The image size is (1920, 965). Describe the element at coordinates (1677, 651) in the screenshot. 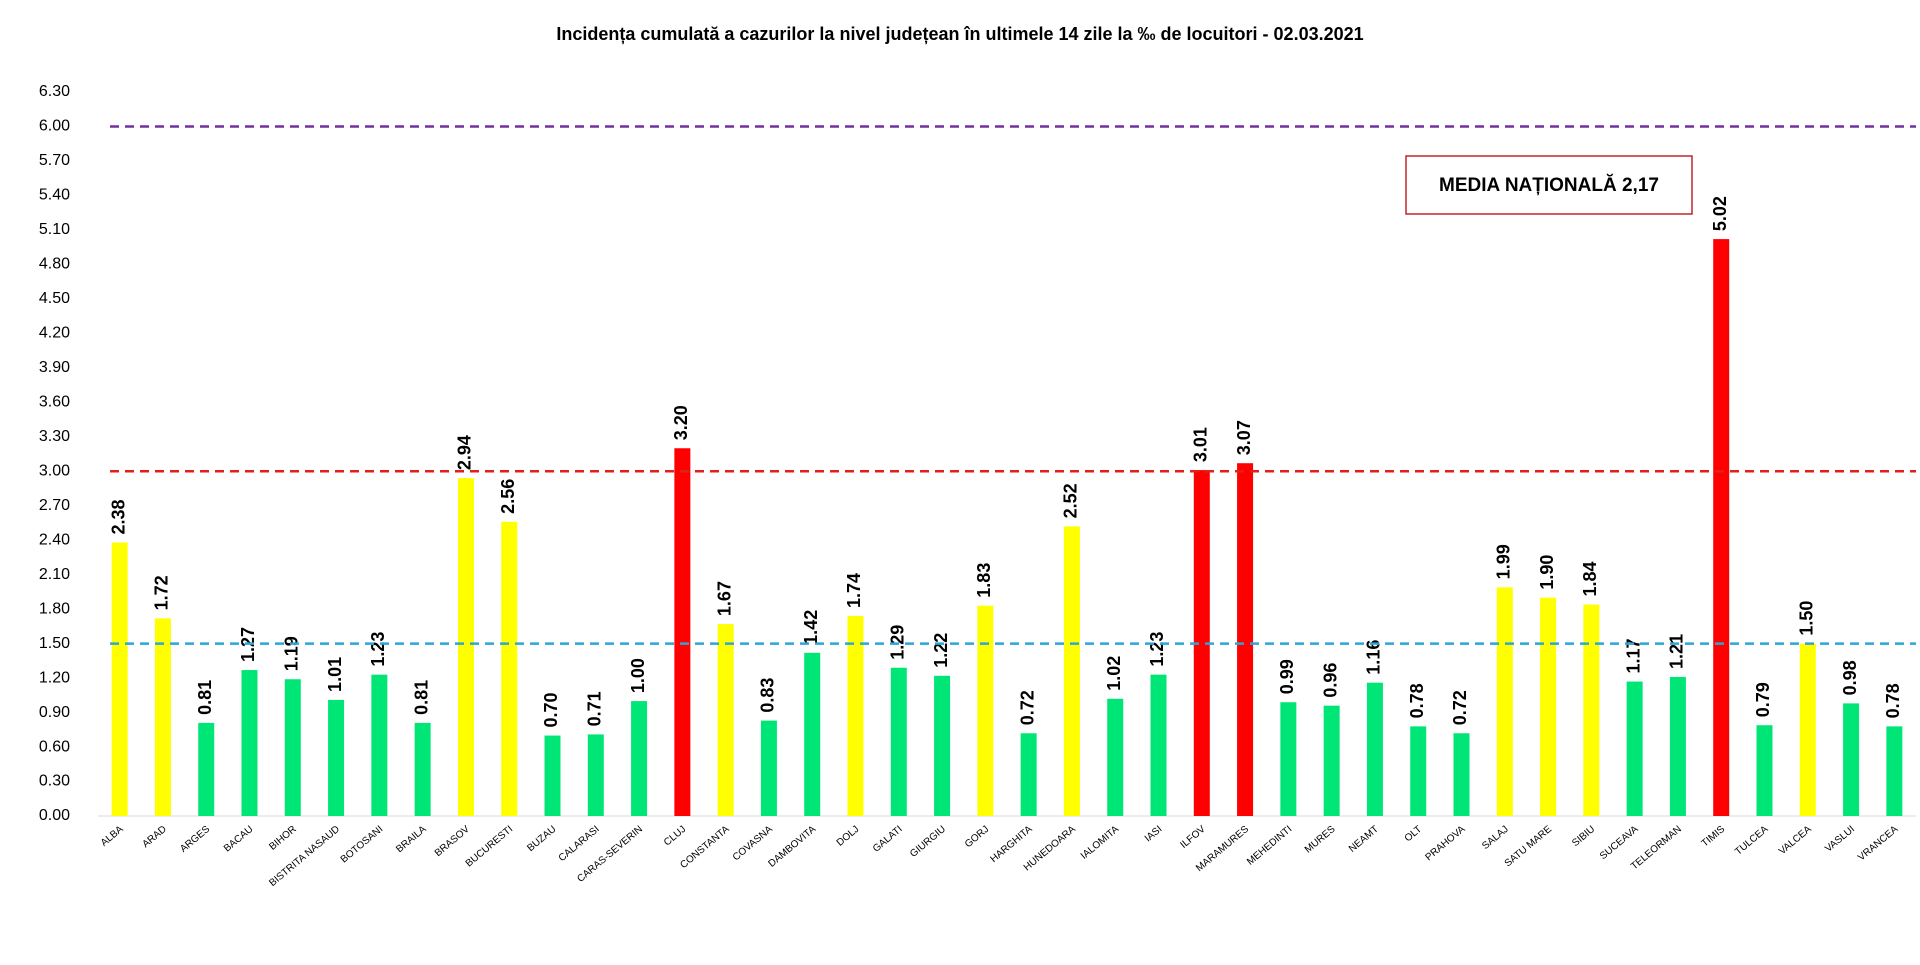

I see `value-label: 1.21` at that location.